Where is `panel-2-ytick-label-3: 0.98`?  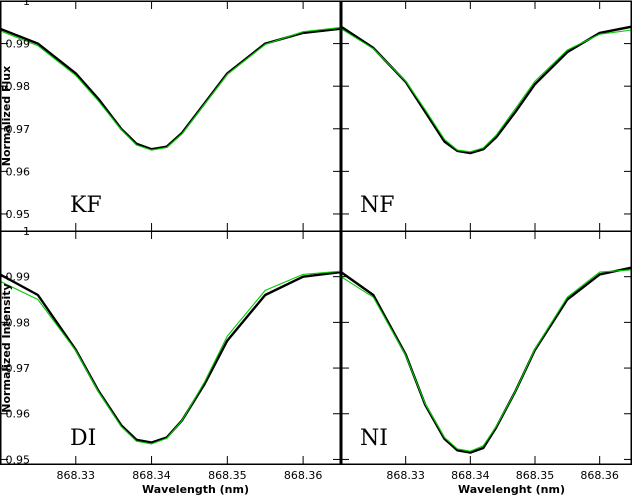 panel-2-ytick-label-3: 0.98 is located at coordinates (18, 322).